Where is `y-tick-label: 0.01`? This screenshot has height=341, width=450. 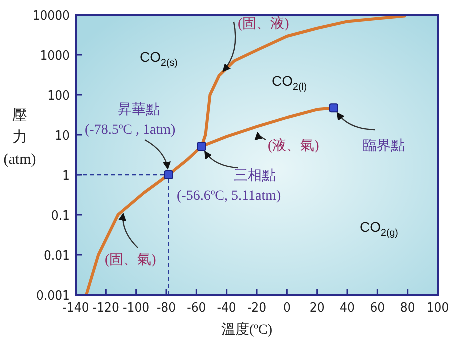
y-tick-label: 0.01 is located at coordinates (57, 256).